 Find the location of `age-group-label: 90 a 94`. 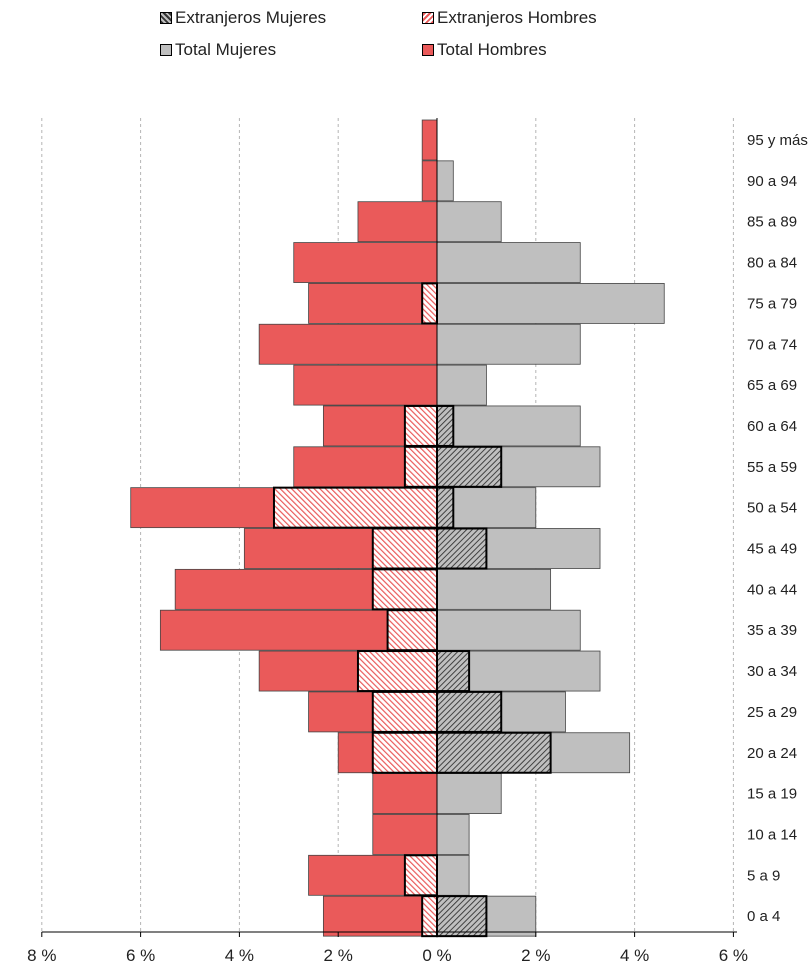

age-group-label: 90 a 94 is located at coordinates (772, 181).